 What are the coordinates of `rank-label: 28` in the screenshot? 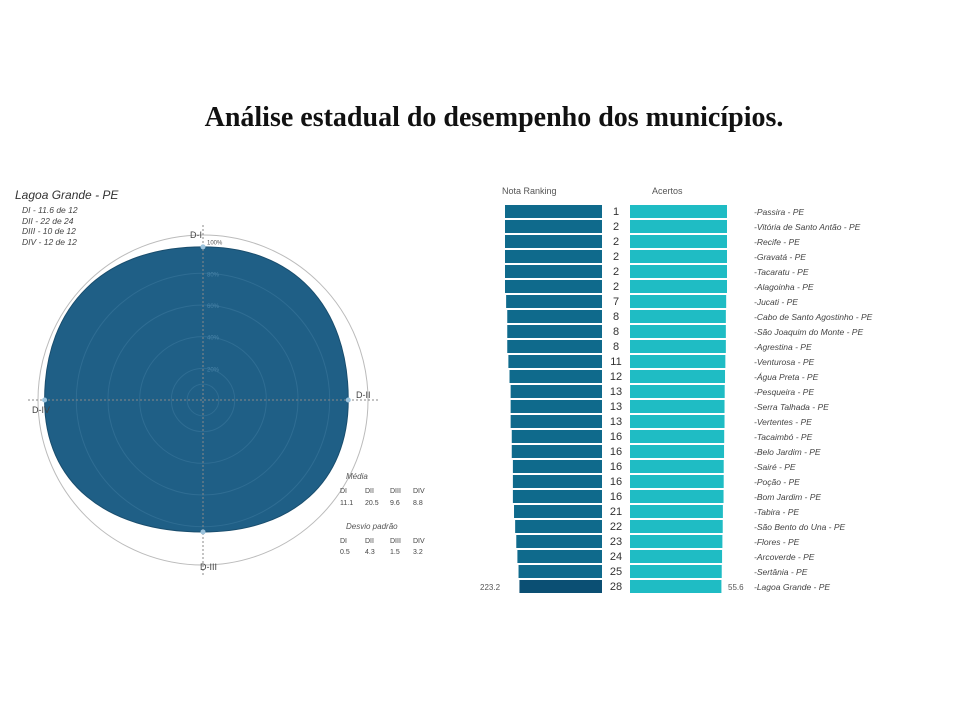 It's located at (616, 587).